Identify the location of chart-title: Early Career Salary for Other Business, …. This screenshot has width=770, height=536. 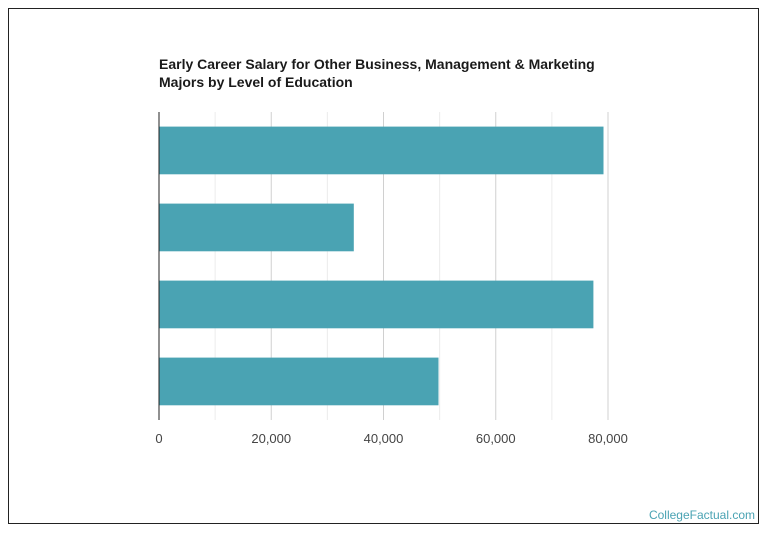
(377, 73).